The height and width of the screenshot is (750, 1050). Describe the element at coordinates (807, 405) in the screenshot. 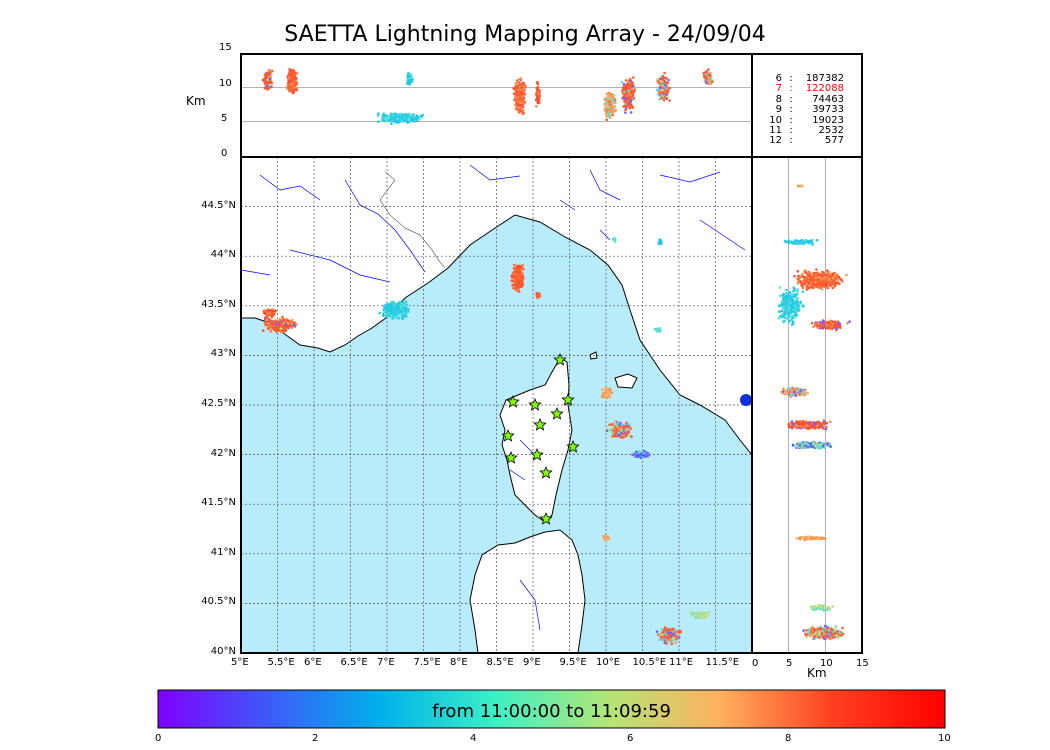

I see `altitude-lat-panel` at that location.